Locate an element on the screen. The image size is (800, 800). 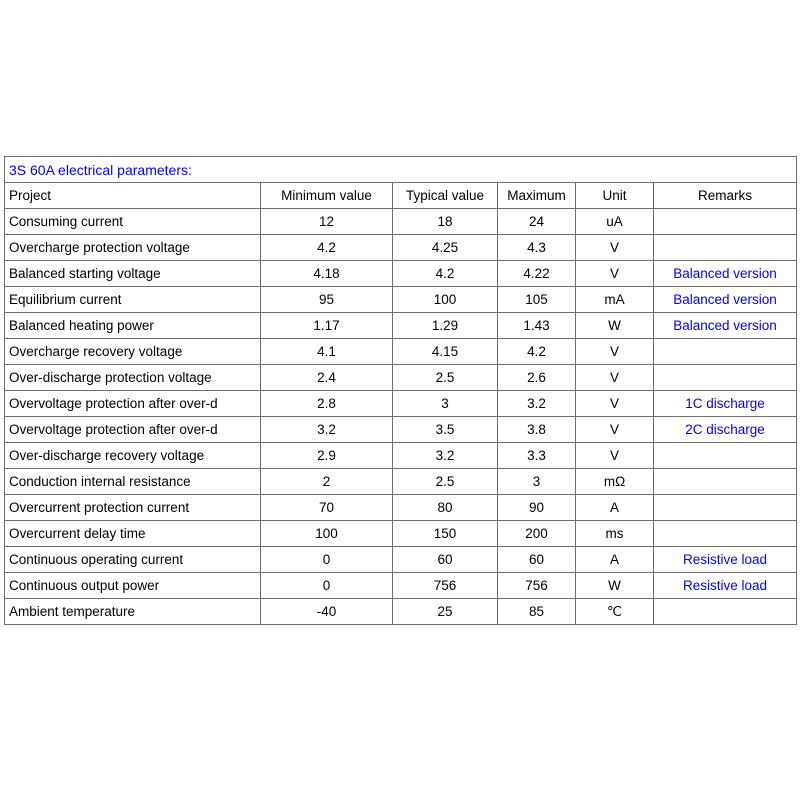
cell-minimum-value: 2.4 is located at coordinates (326, 377).